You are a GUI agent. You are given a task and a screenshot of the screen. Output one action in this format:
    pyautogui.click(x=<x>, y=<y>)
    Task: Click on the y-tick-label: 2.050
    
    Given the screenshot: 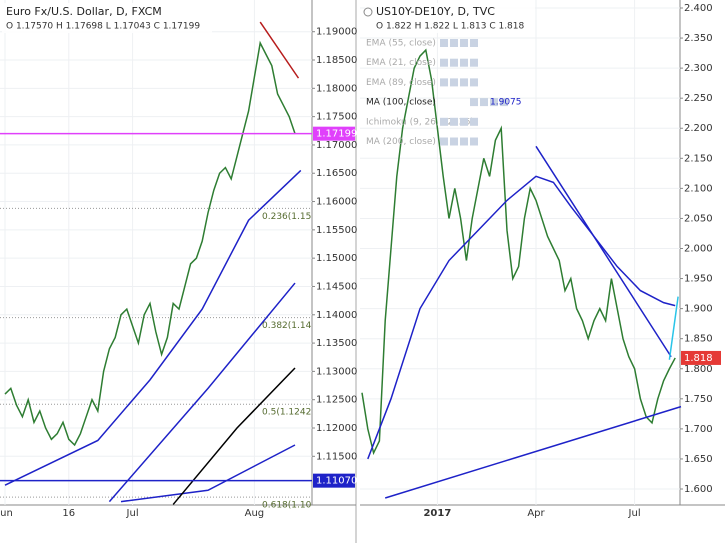 What is the action you would take?
    pyautogui.click(x=698, y=218)
    